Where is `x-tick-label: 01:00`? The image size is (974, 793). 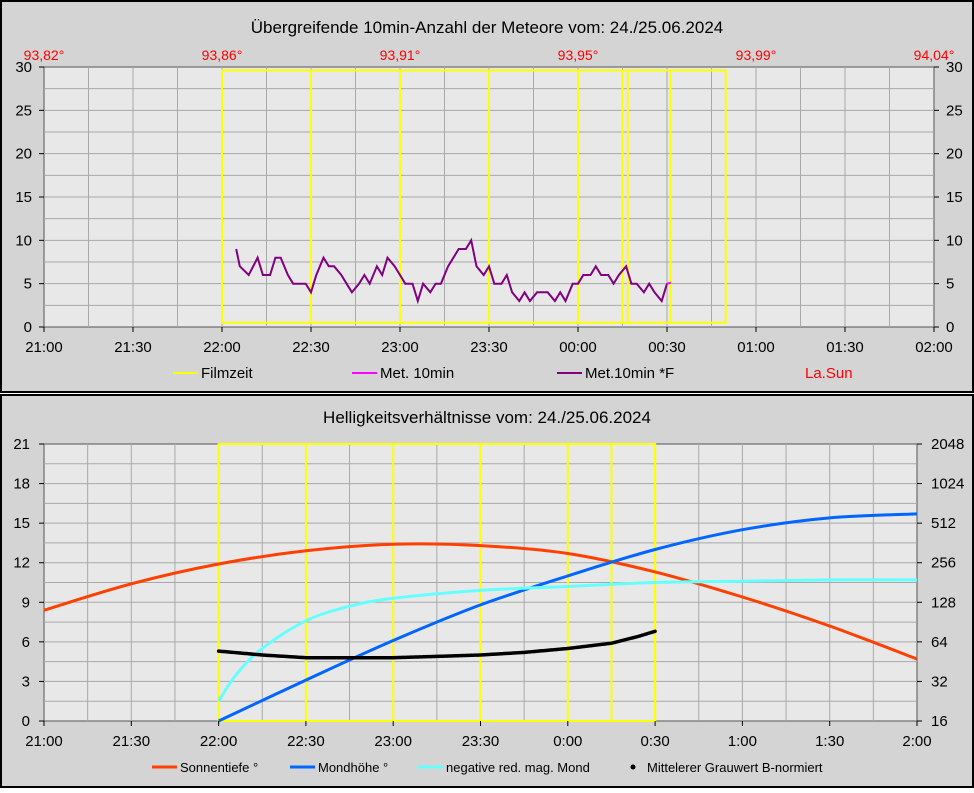
x-tick-label: 01:00 is located at coordinates (756, 347).